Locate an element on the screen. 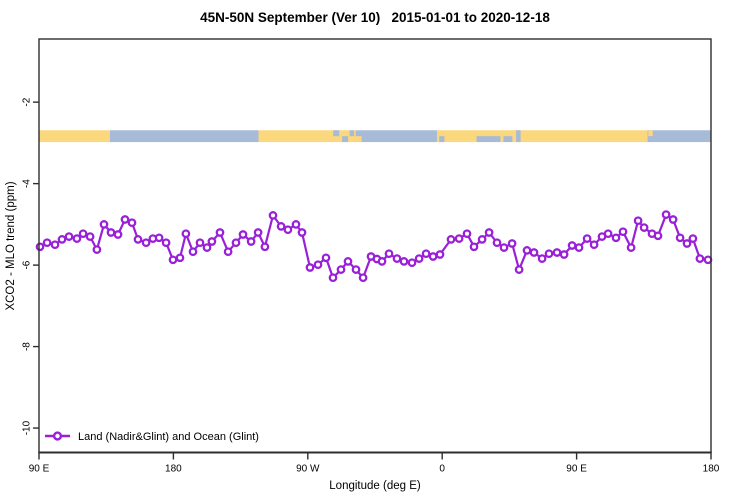 This screenshot has height=500, width=750. legend-label: Land (Nadir&Glint) and Ocean (Glint) is located at coordinates (168, 437).